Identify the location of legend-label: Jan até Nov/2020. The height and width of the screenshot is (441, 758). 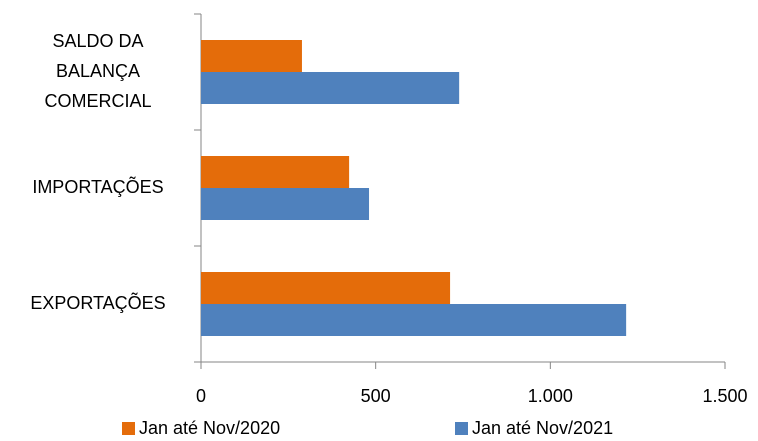
(209, 428).